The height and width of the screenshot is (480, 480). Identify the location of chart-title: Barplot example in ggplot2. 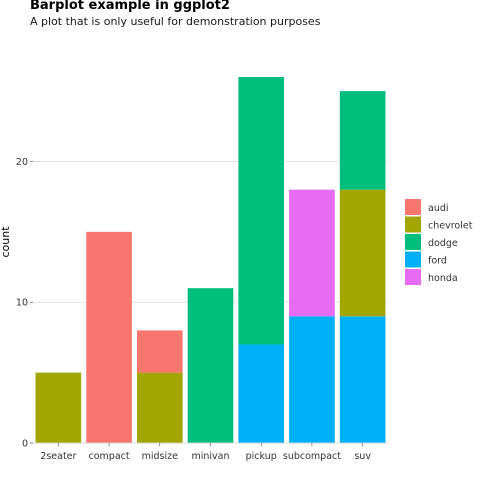
(130, 6).